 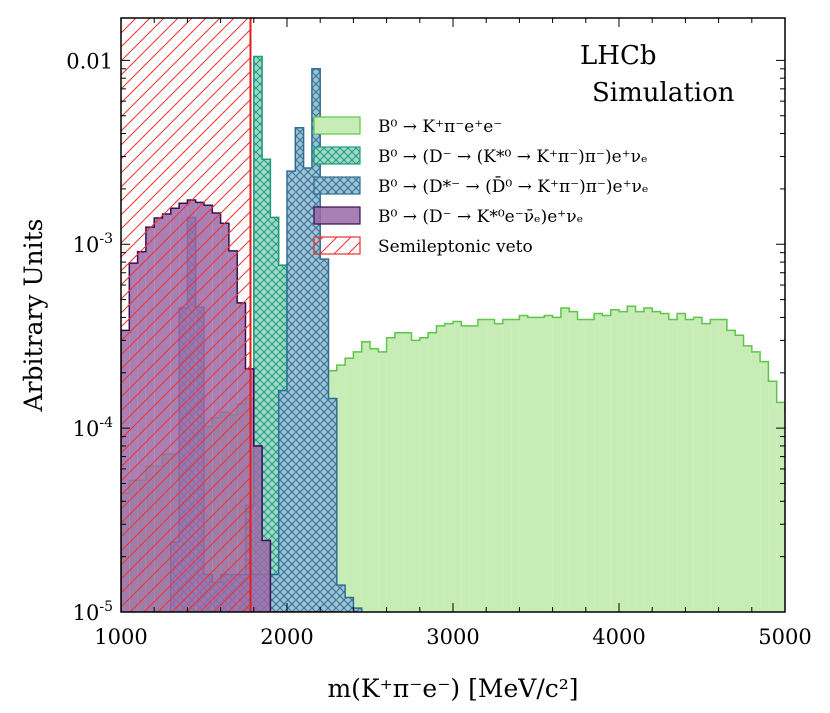 What do you see at coordinates (93, 244) in the screenshot?
I see `y-tick-label: 10⁻³` at bounding box center [93, 244].